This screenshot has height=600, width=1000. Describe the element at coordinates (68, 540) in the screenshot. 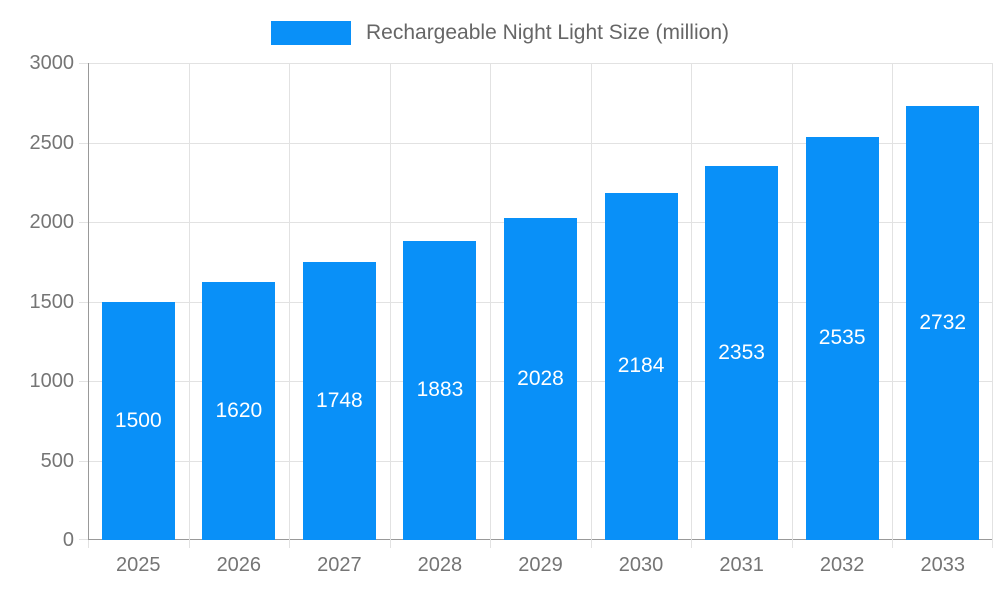

I see `y-axis-tick-label: 0` at that location.